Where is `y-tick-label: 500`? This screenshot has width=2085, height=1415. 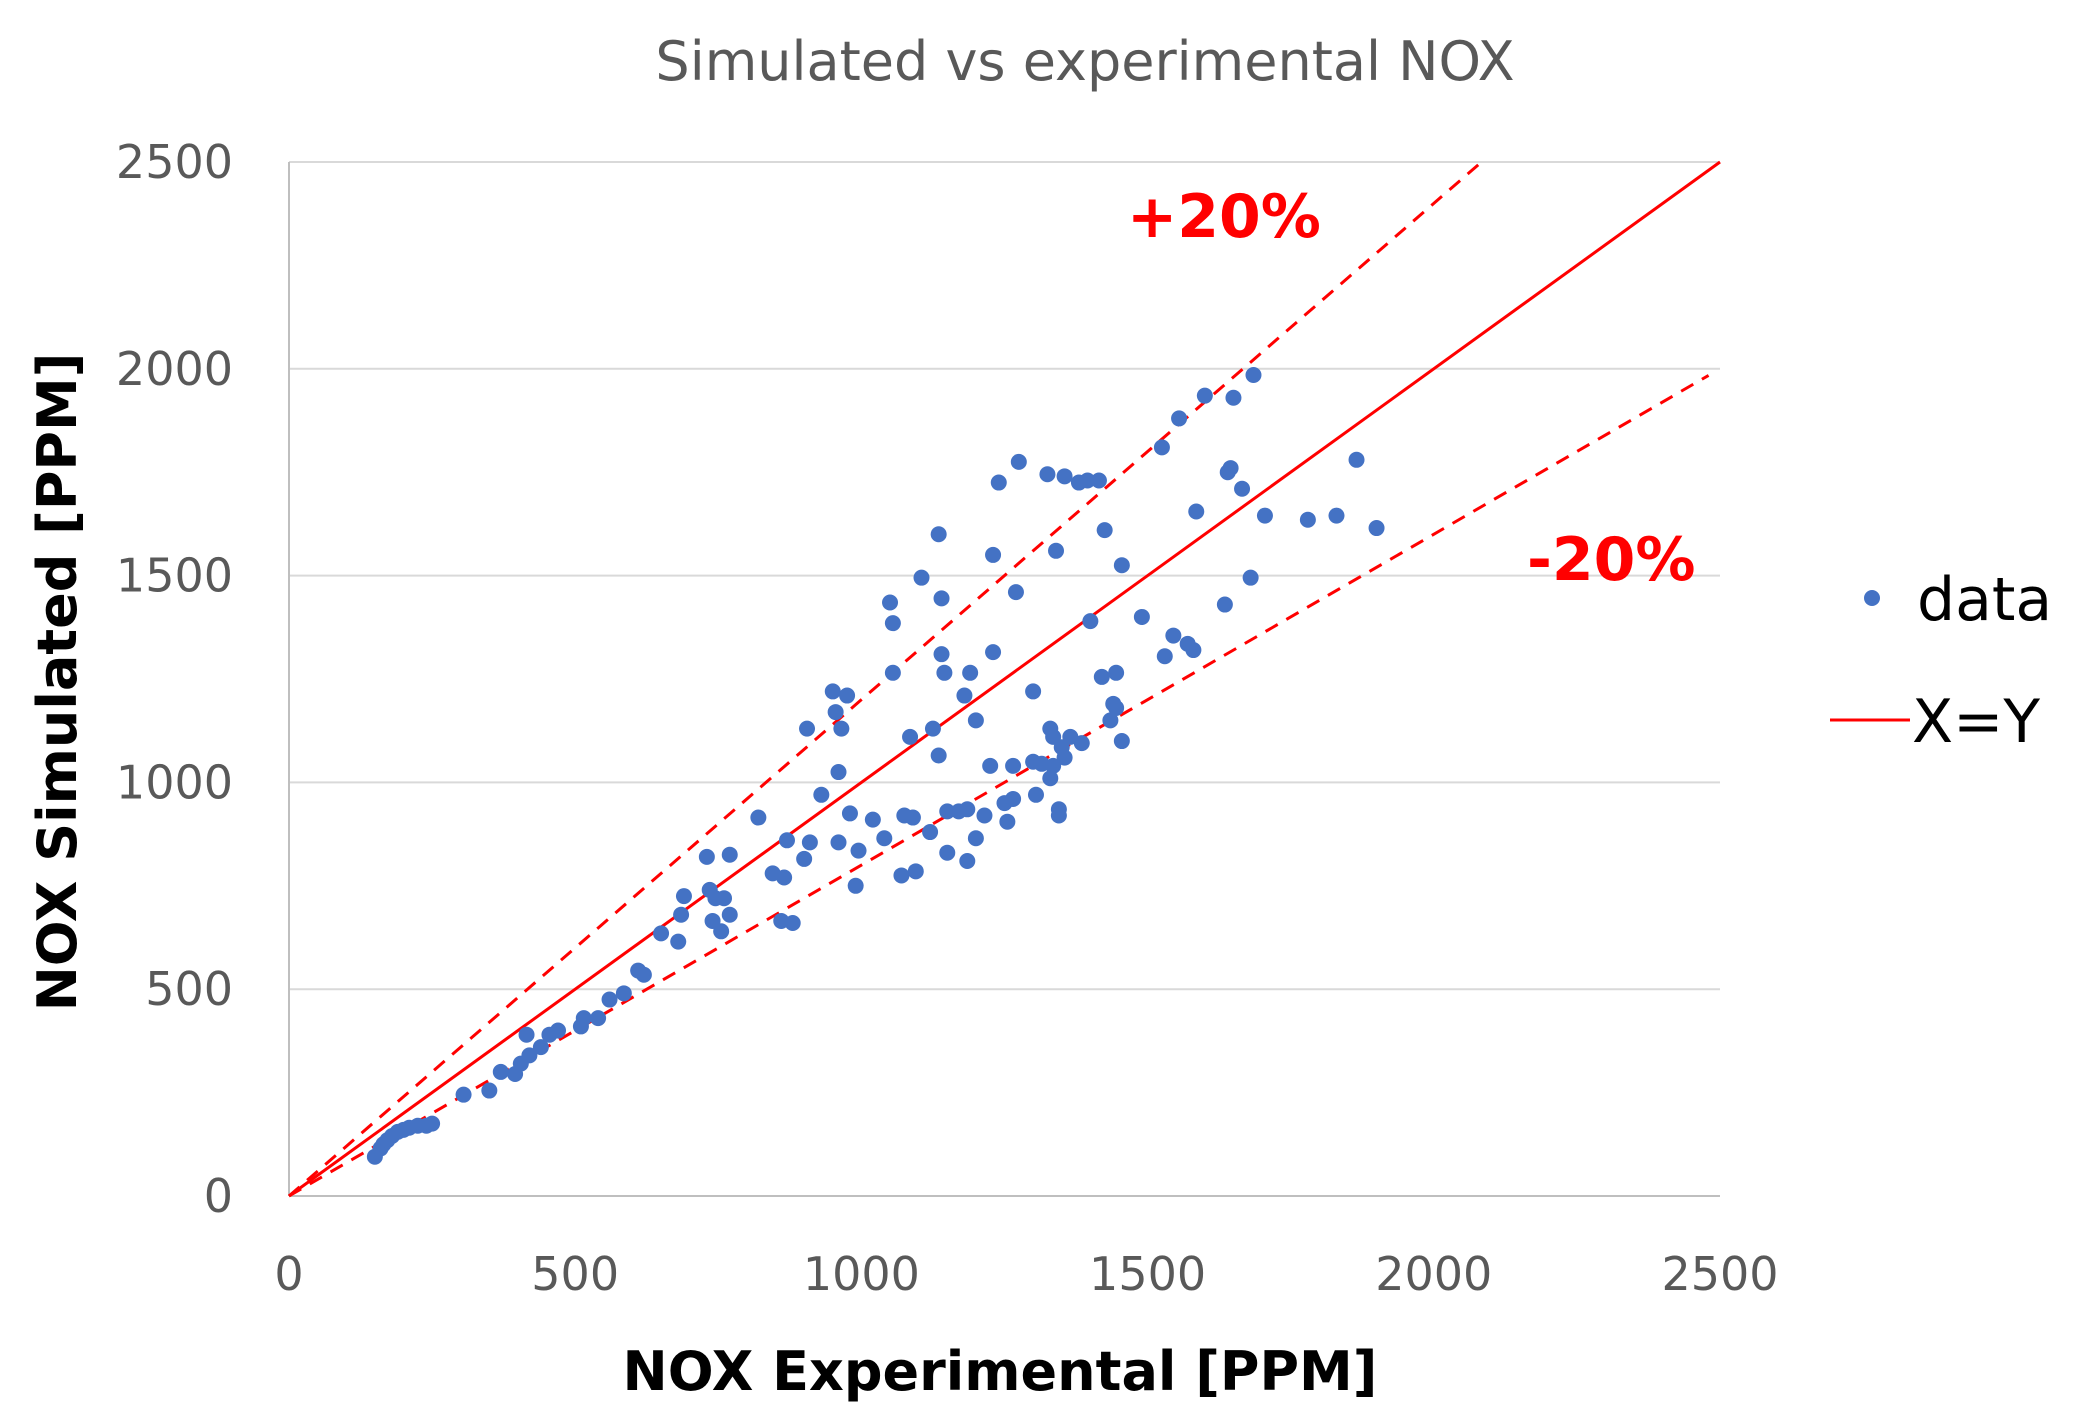 y-tick-label: 500 is located at coordinates (189, 989).